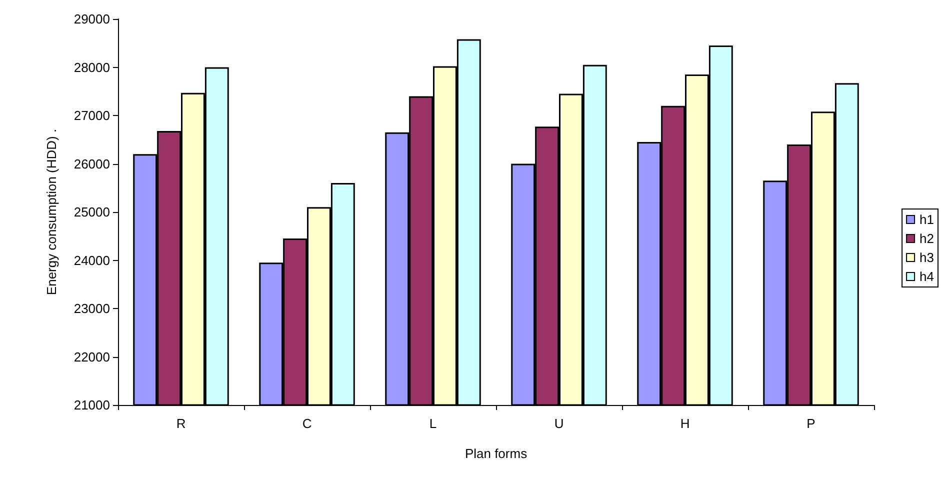  I want to click on x-tick-label: U, so click(559, 423).